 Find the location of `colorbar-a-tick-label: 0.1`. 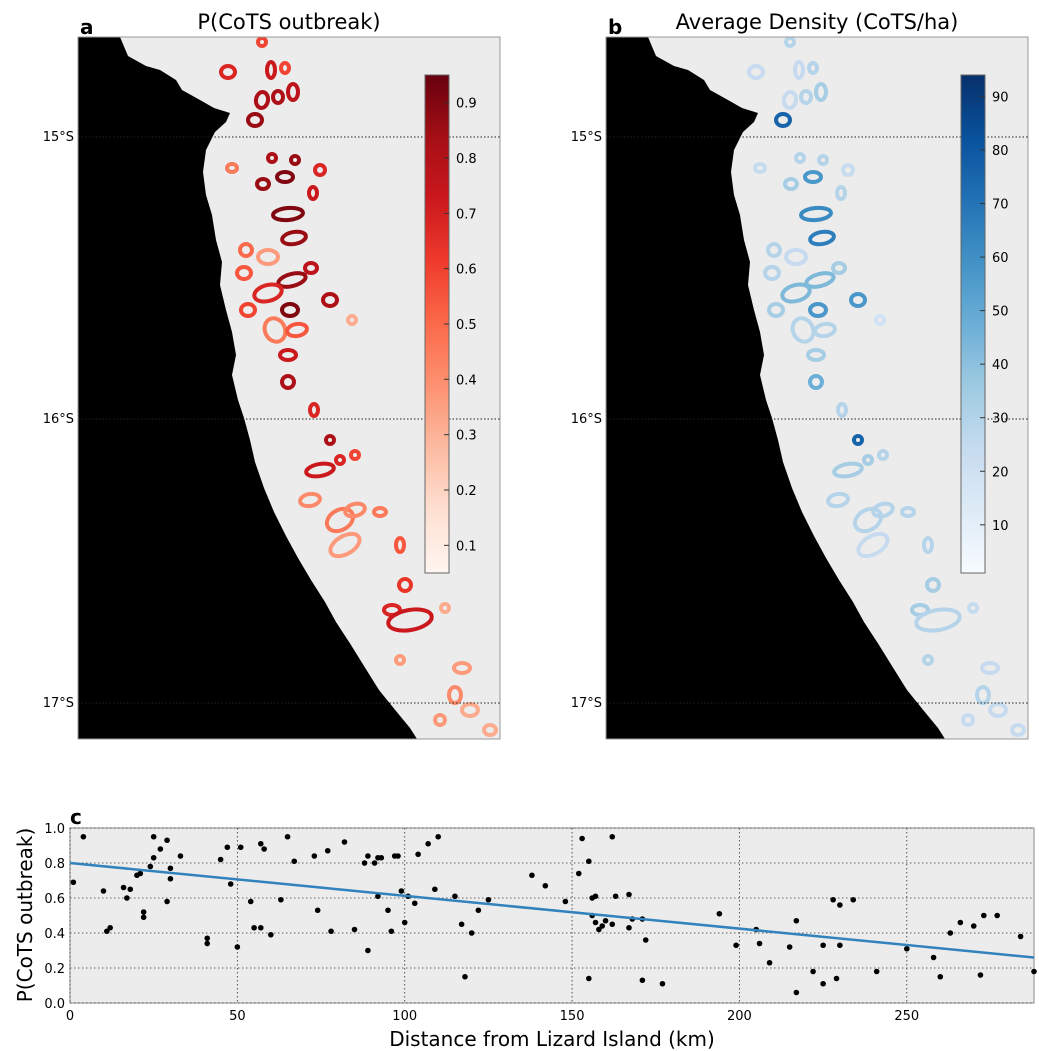

colorbar-a-tick-label: 0.1 is located at coordinates (466, 546).